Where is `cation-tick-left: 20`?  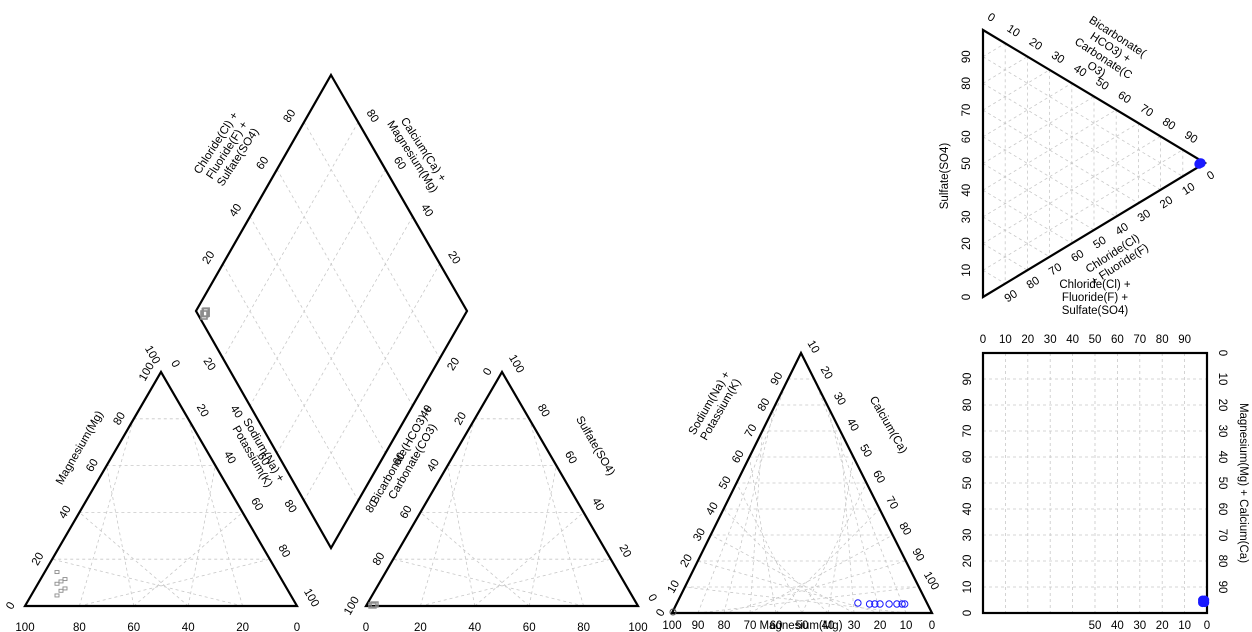 cation-tick-left: 20 is located at coordinates (38, 559).